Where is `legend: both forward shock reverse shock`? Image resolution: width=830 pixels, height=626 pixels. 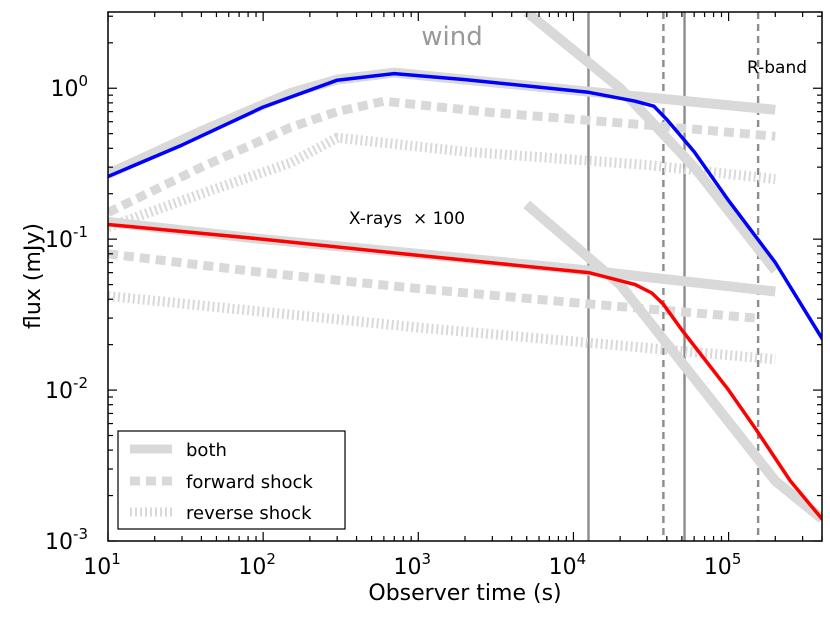
legend: both forward shock reverse shock is located at coordinates (231, 480).